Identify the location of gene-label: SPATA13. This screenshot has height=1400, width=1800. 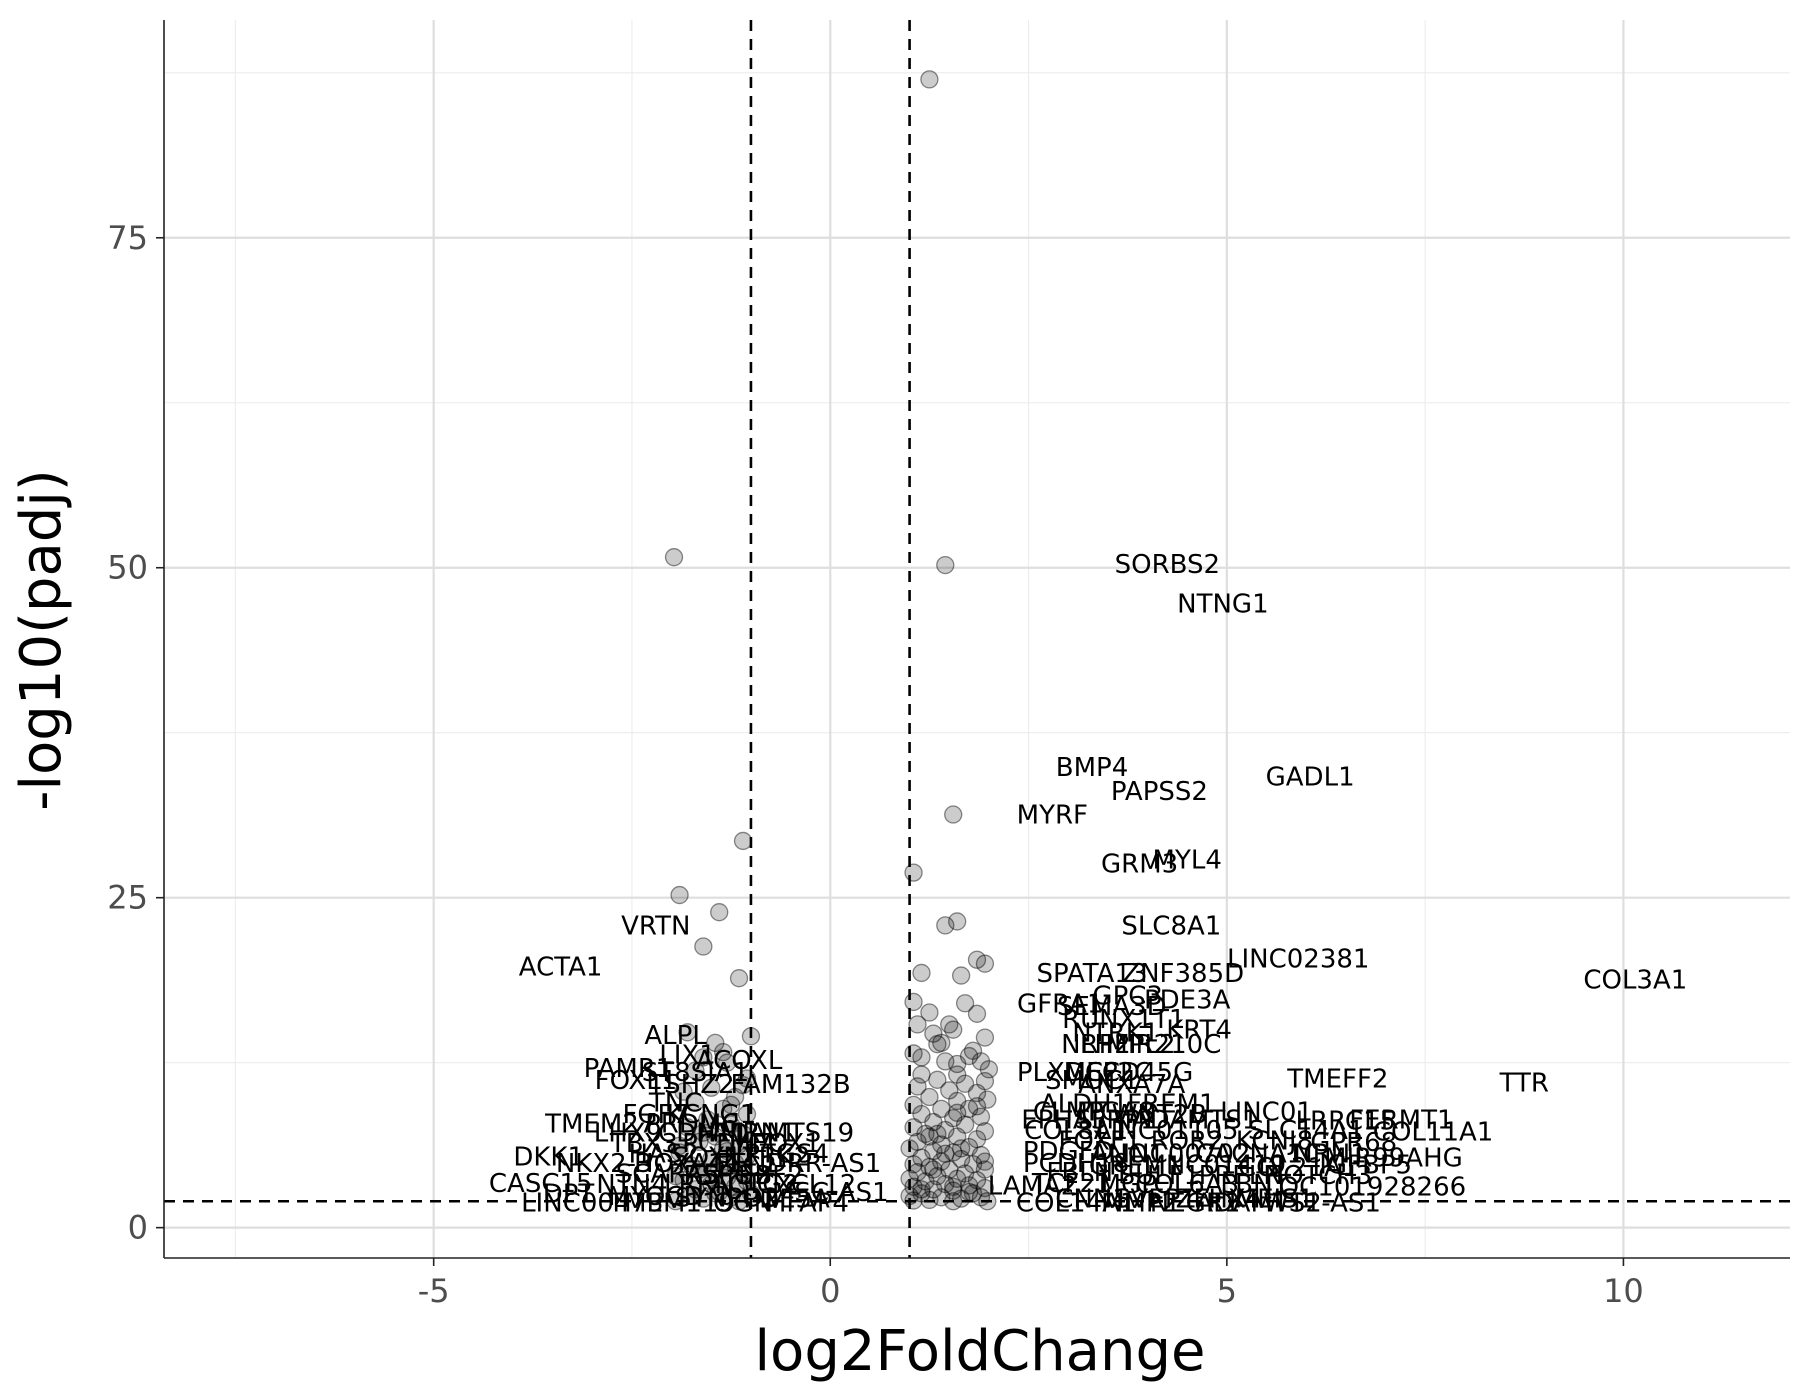
(1091, 974).